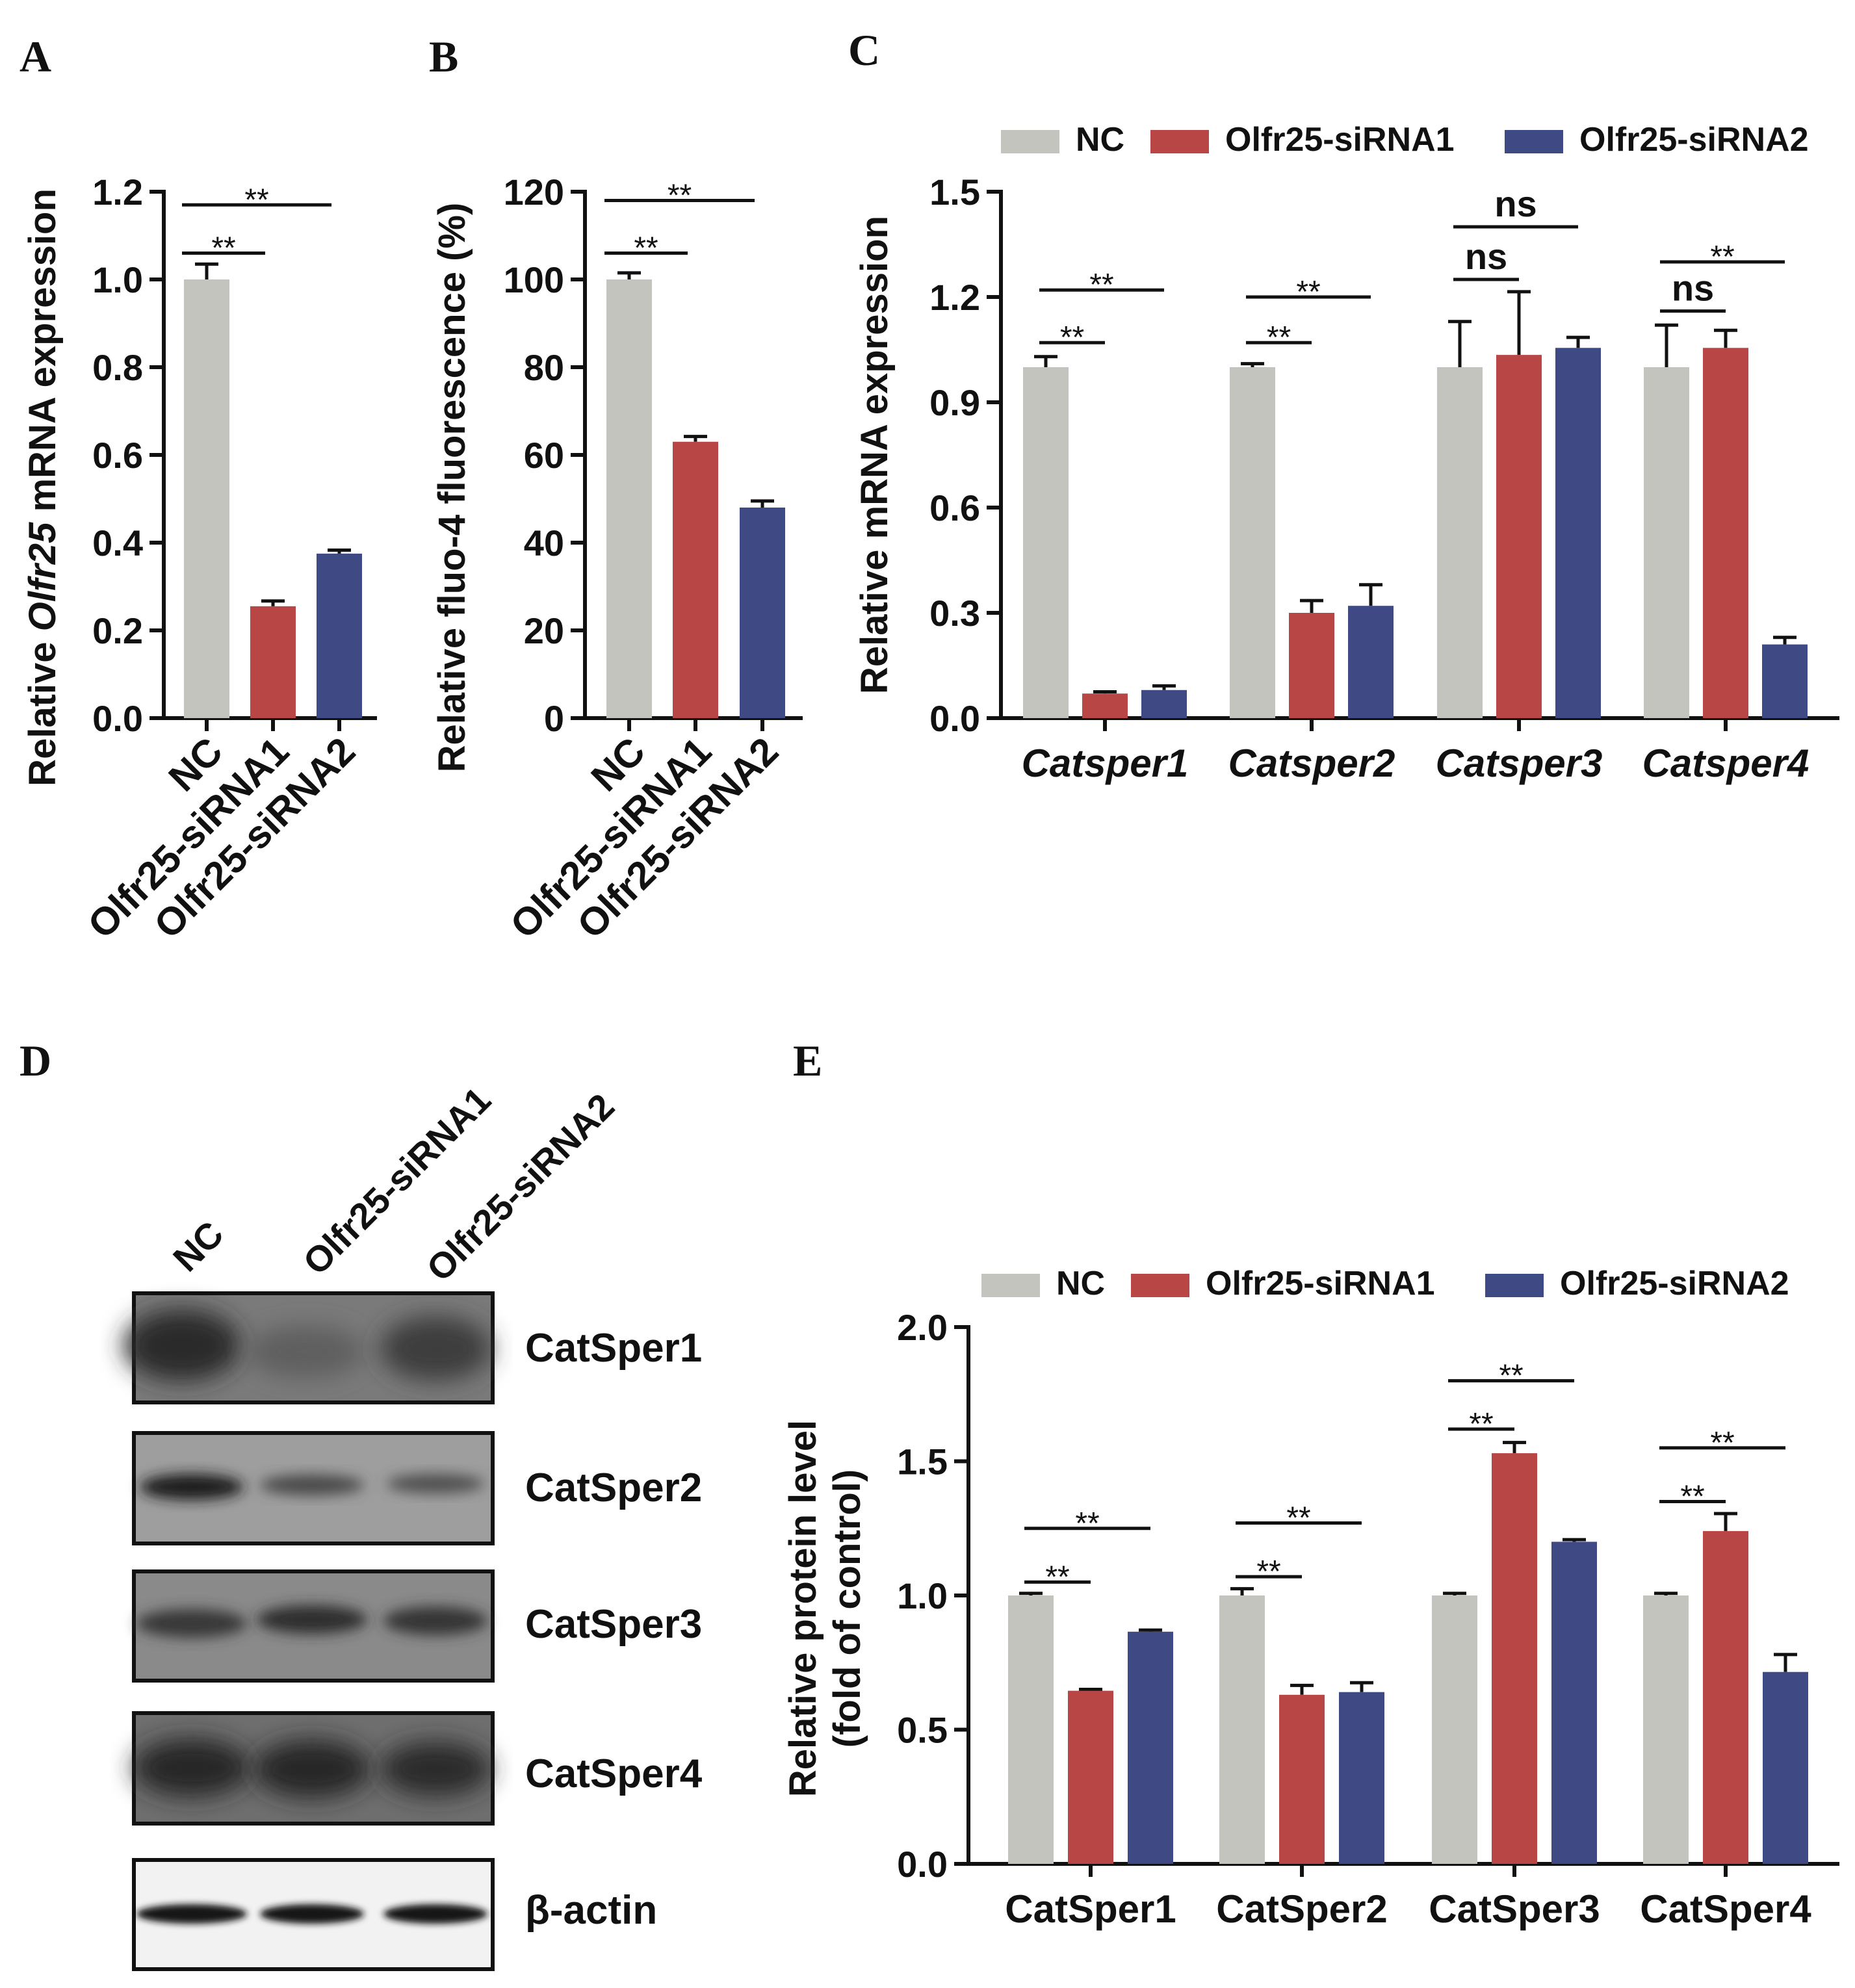  Describe the element at coordinates (847, 1608) in the screenshot. I see `y-axis-label: (fold of control)` at that location.